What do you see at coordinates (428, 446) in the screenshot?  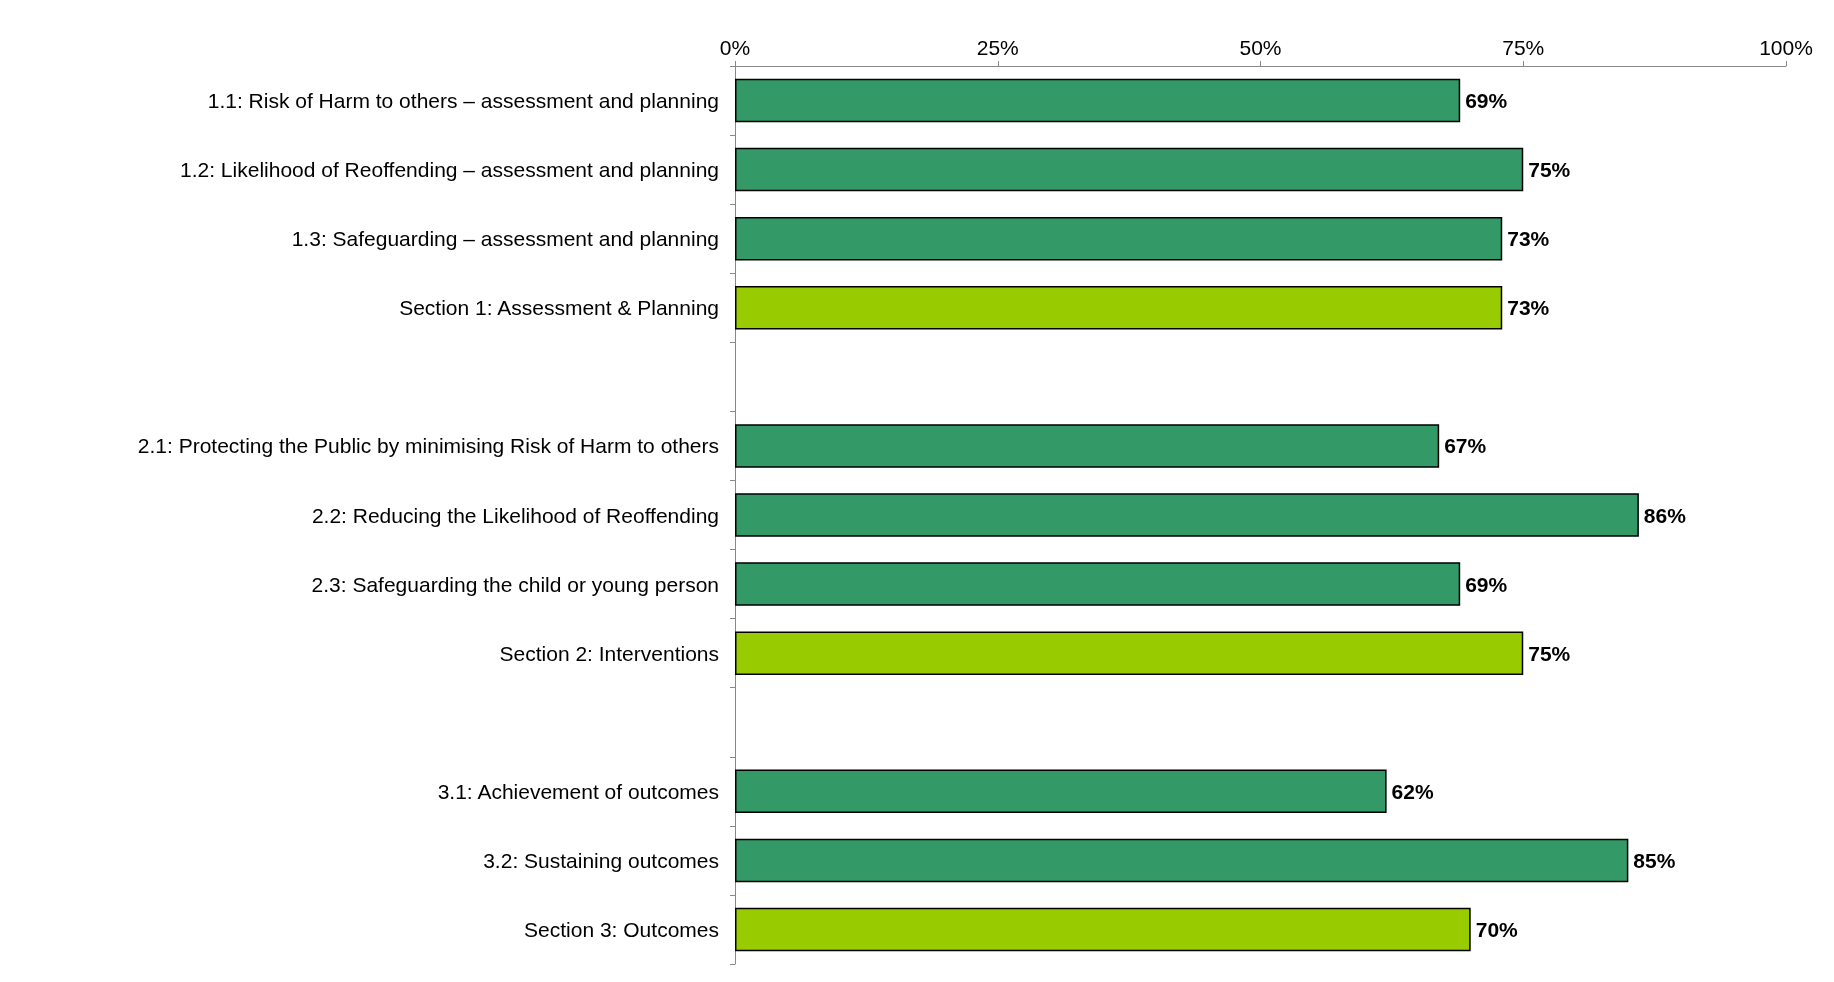 I see `y-tick-label: 2.1: Protecting the Public by minimising Risk of Harm to others` at bounding box center [428, 446].